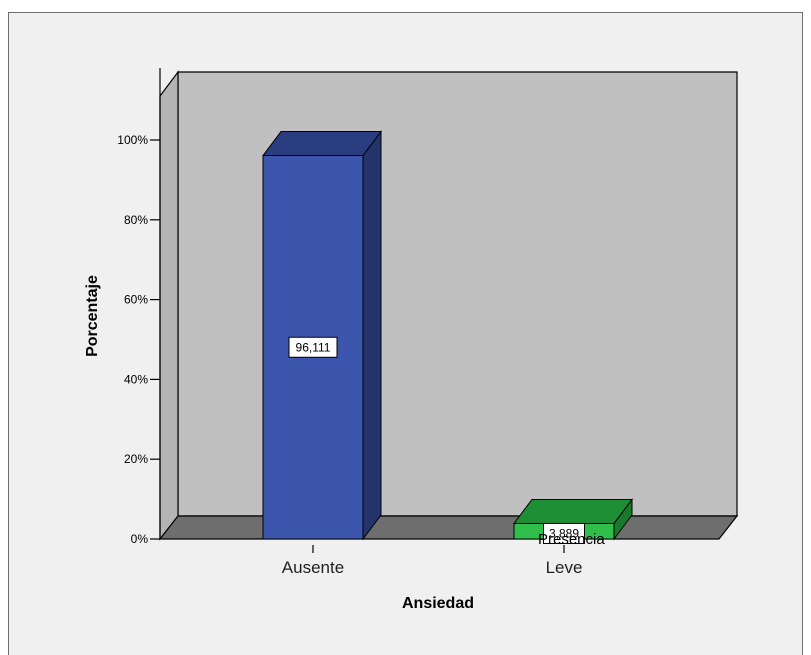 This screenshot has width=811, height=655. I want to click on y-tick-label: 0%, so click(140, 539).